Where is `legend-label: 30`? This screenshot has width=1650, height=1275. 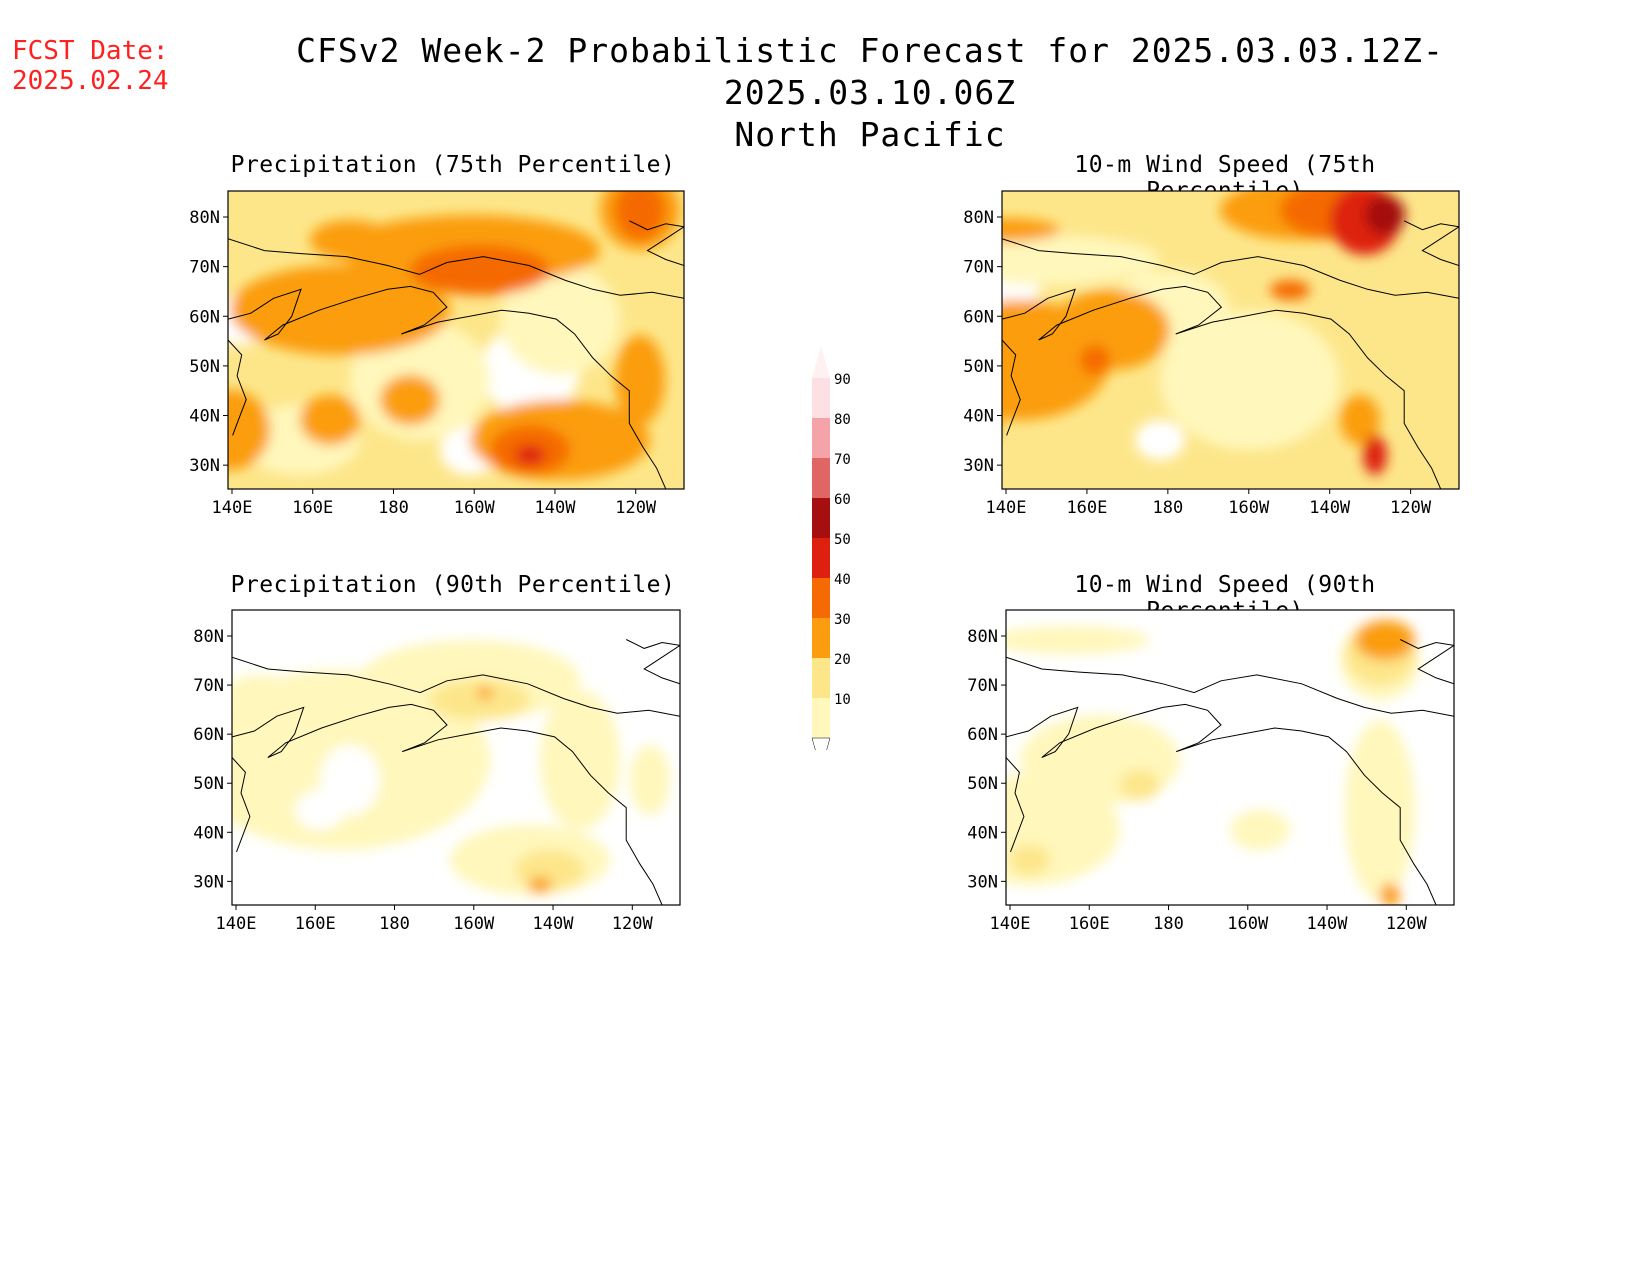 legend-label: 30 is located at coordinates (842, 620).